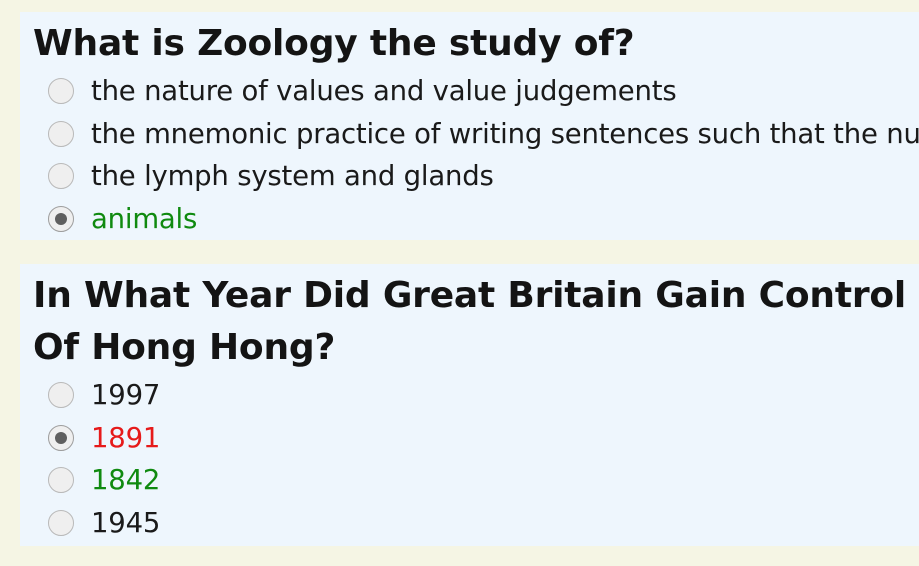 This screenshot has width=919, height=566. I want to click on answer-option: 1945, so click(476, 523).